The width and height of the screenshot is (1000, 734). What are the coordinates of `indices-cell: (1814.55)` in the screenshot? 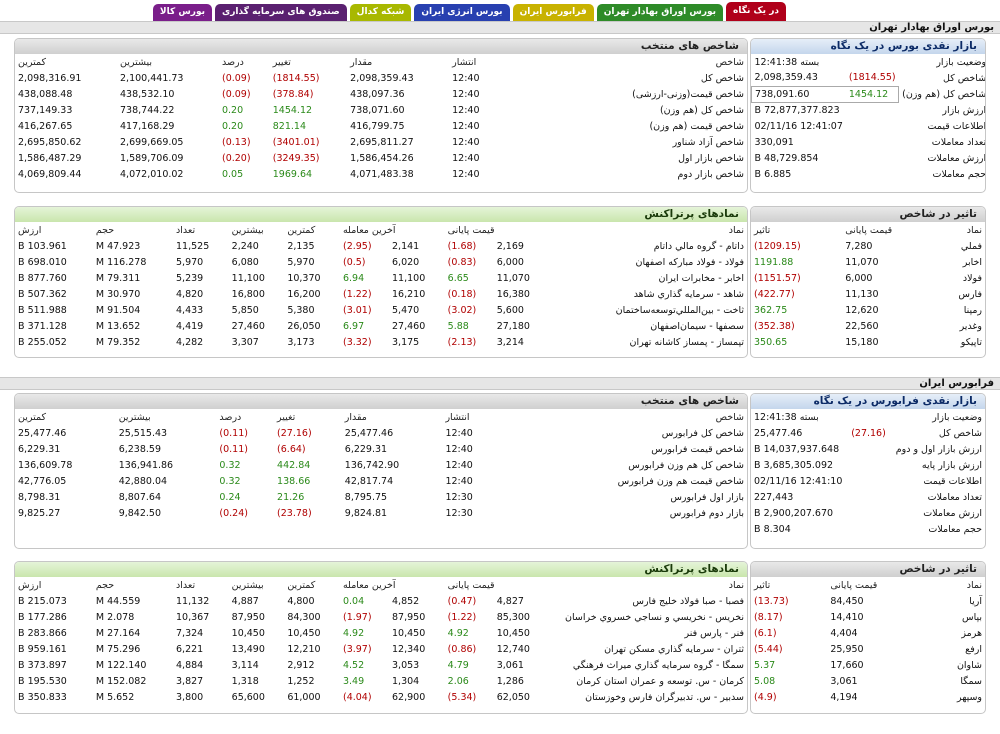 It's located at (296, 78).